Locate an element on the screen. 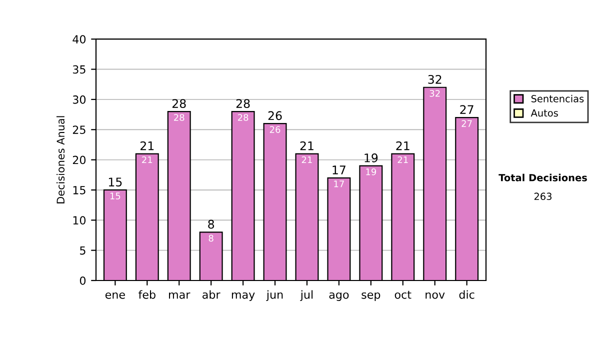  x-tick-label: abr is located at coordinates (211, 294).